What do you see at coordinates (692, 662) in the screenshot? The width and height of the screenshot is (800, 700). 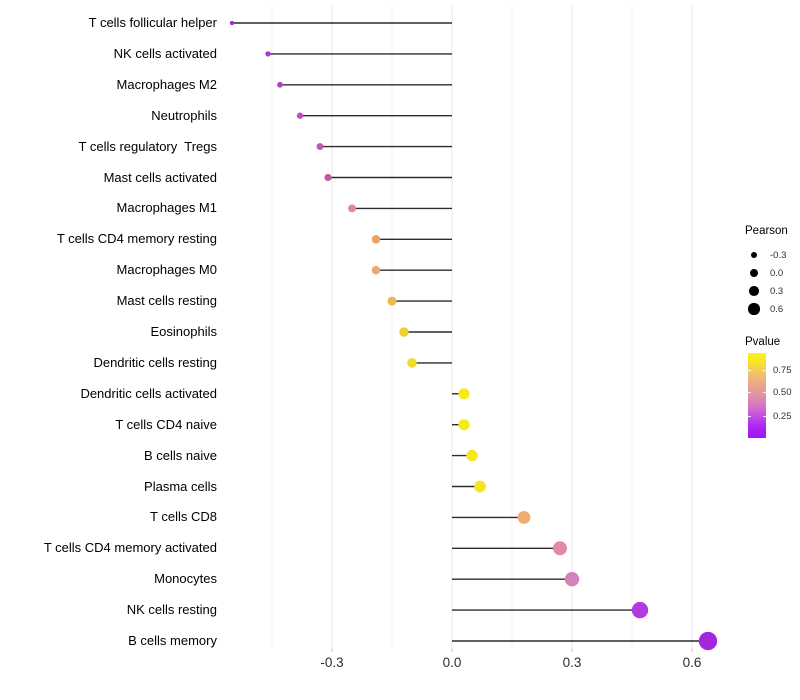 I see `x-axis-tick-label: 0.6` at bounding box center [692, 662].